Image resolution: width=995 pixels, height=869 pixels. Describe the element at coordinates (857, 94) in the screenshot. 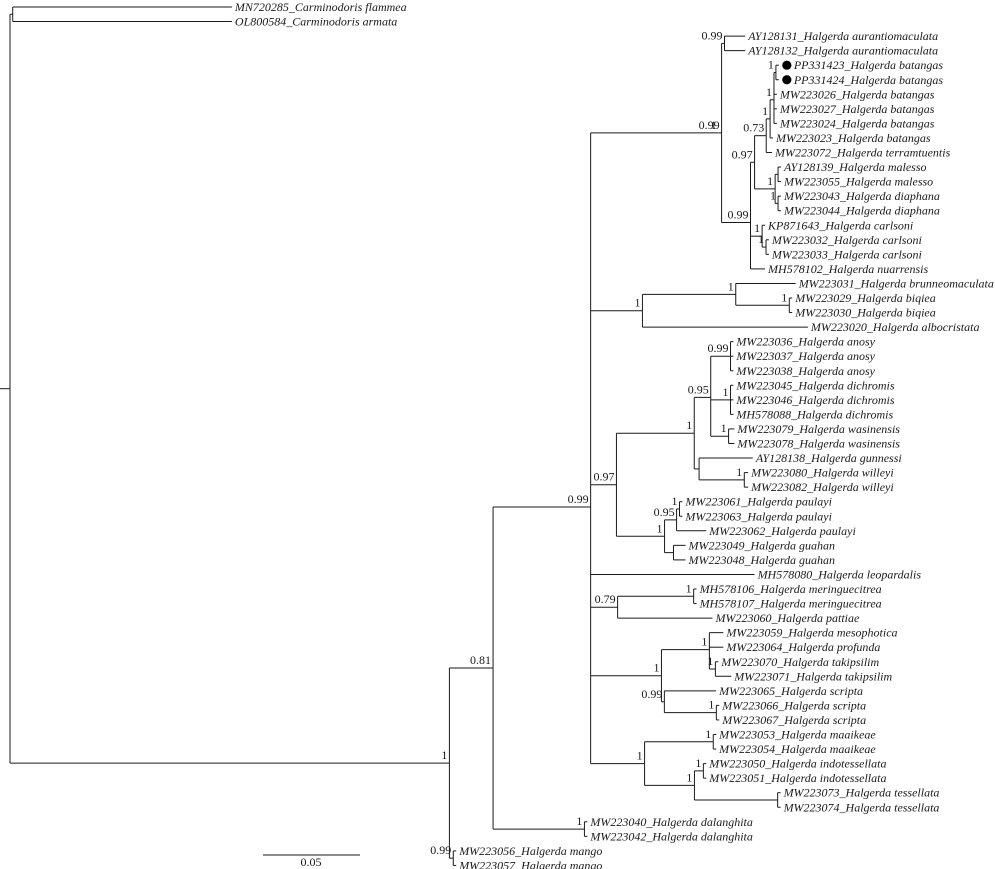

I see `tip-label: MW223026_Halgerda batangas` at that location.